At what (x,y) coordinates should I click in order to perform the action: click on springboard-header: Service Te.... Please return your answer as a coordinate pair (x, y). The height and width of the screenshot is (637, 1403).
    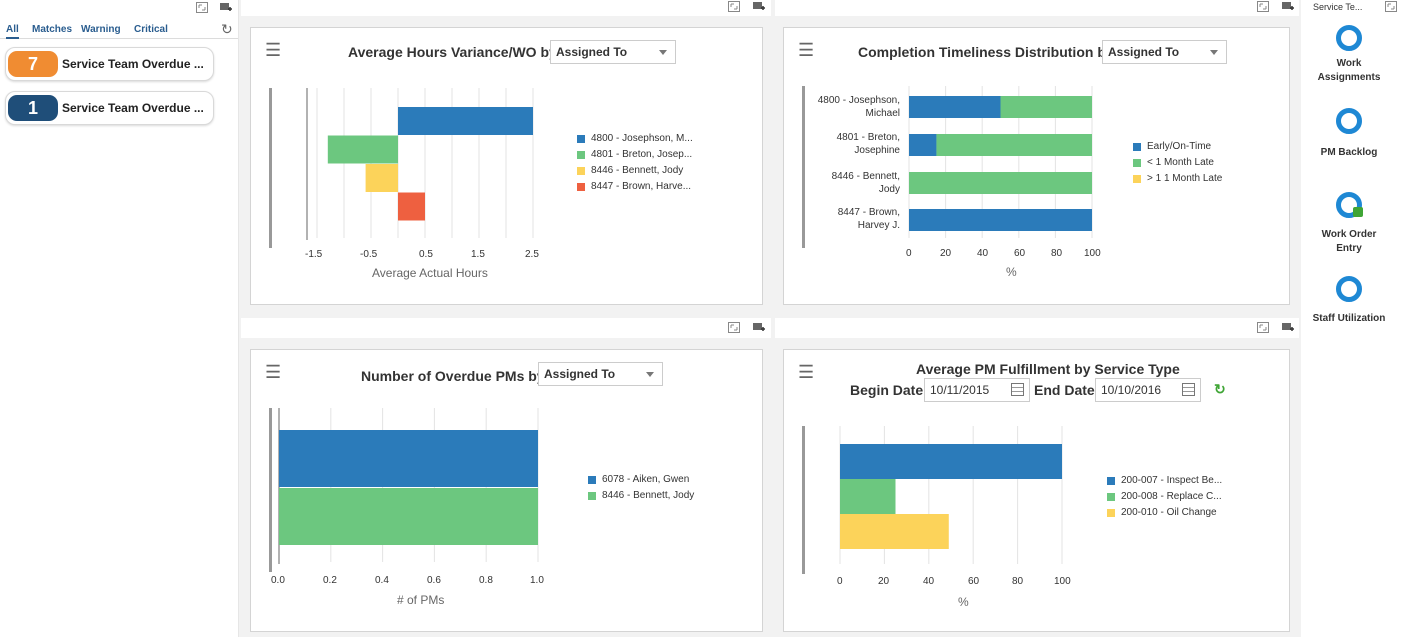
    Looking at the image, I should click on (1338, 7).